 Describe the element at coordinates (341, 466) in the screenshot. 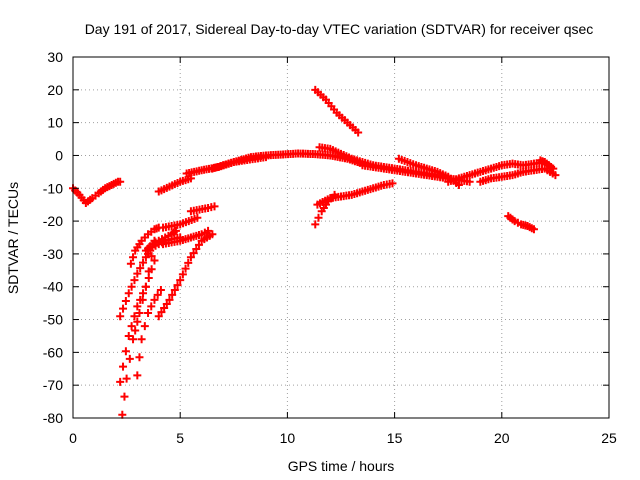

I see `x-axis-label: GPS time / hours` at that location.